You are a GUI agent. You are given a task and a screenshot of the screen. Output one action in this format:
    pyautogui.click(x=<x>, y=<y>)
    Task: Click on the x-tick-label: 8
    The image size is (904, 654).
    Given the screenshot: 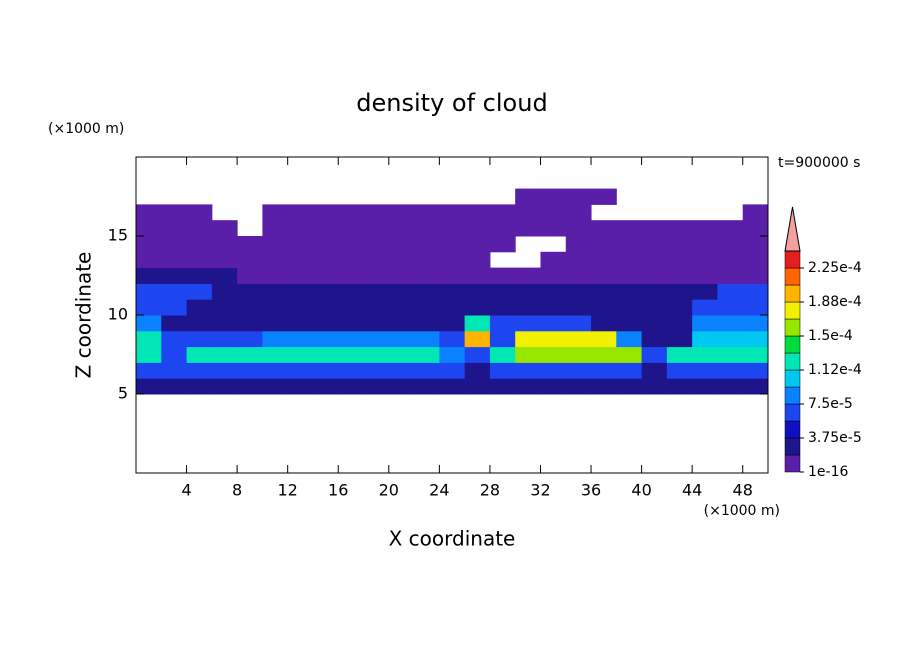 What is the action you would take?
    pyautogui.click(x=237, y=490)
    